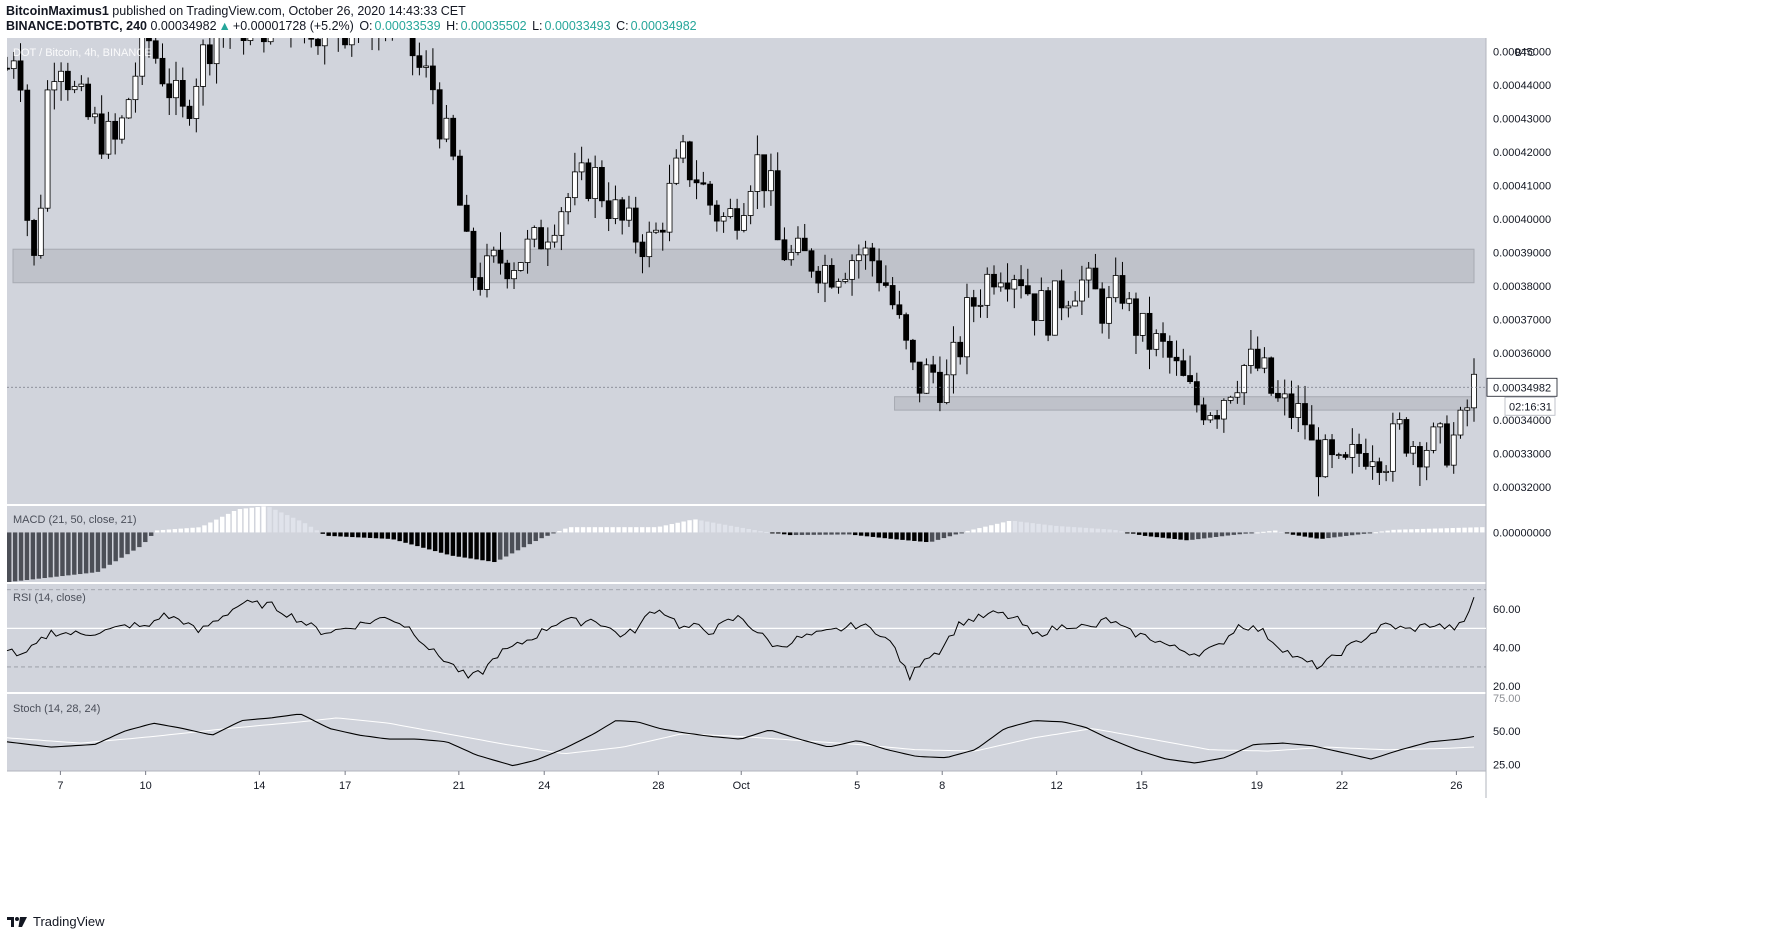 The height and width of the screenshot is (944, 1783). What do you see at coordinates (1507, 610) in the screenshot?
I see `rsi-tick-label: 60.00` at bounding box center [1507, 610].